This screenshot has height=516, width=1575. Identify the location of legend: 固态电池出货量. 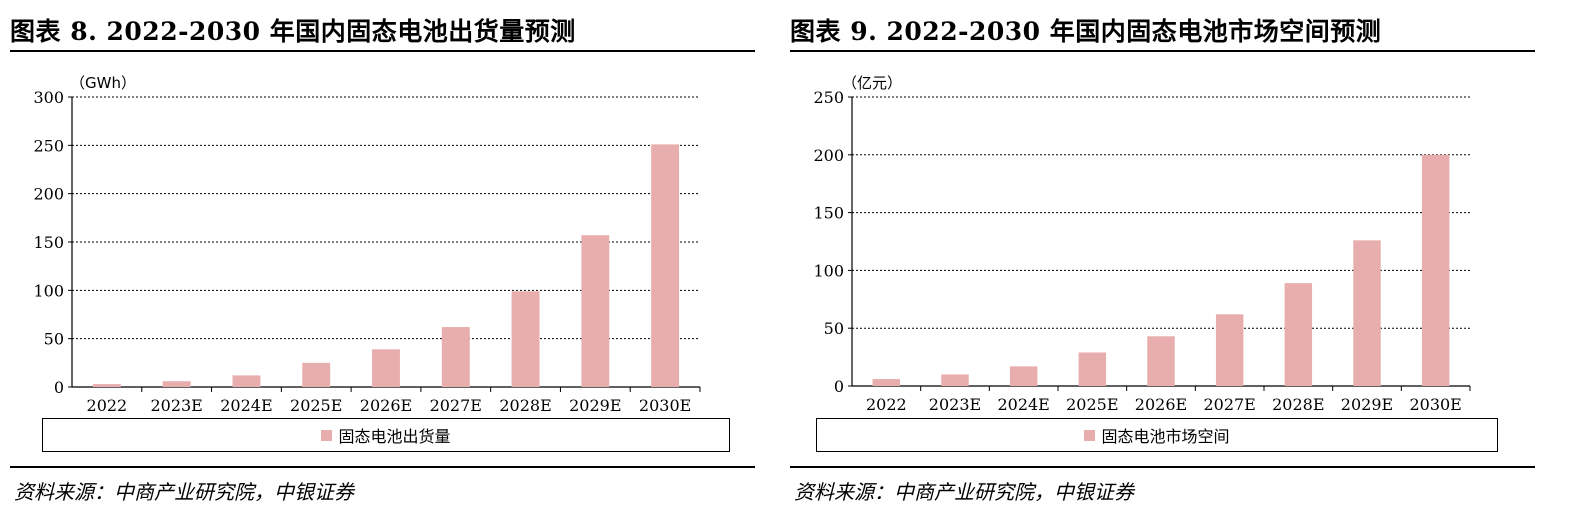
(386, 435).